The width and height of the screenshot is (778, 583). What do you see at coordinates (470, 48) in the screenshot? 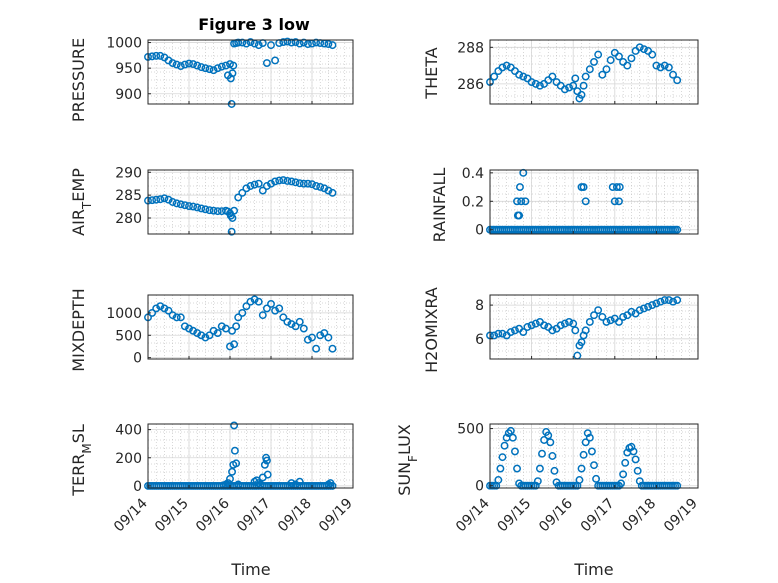
I see `y-tick-label: 288` at bounding box center [470, 48].